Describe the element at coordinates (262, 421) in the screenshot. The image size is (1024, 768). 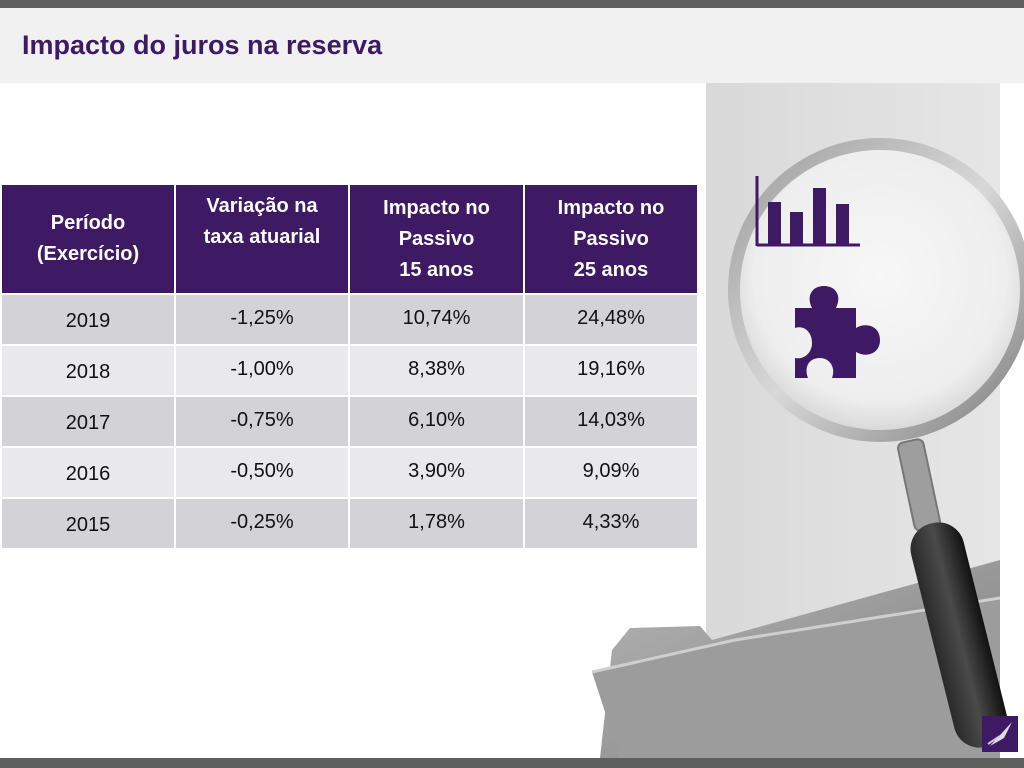
I see `cell-rate-variation: -0,75%` at that location.